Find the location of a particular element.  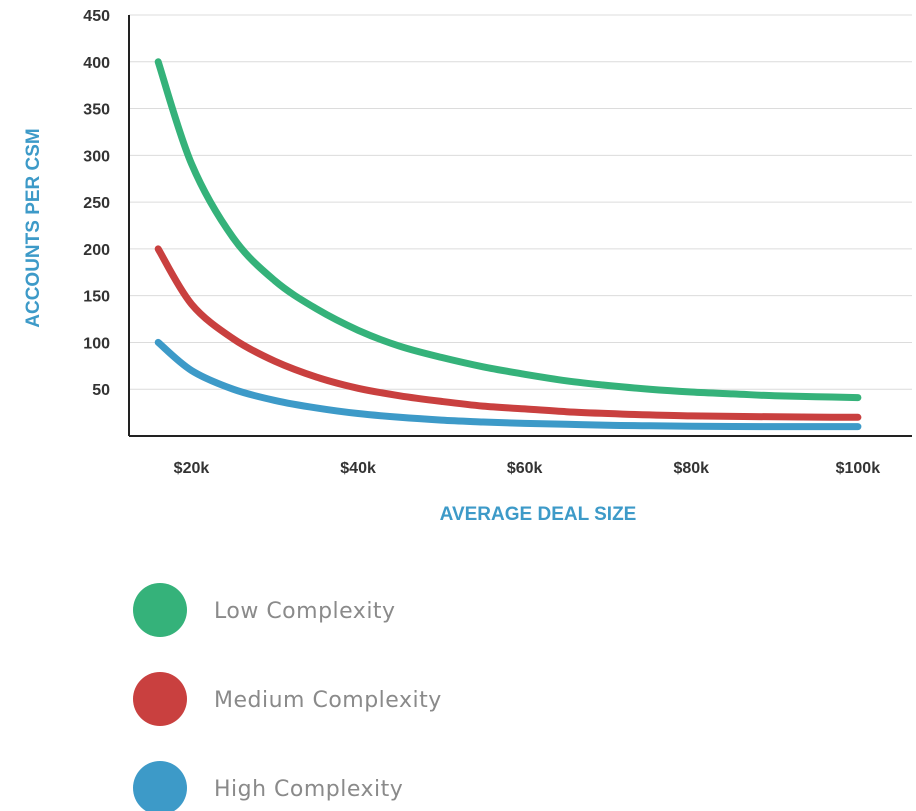

y-tick-labels: 450 400 350 300 250 200 150 100 50 is located at coordinates (96, 203).